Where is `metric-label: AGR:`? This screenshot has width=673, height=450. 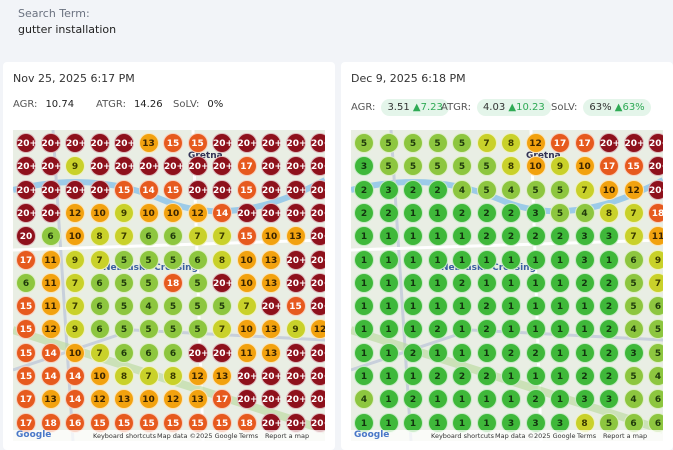
metric-label: AGR: is located at coordinates (25, 104).